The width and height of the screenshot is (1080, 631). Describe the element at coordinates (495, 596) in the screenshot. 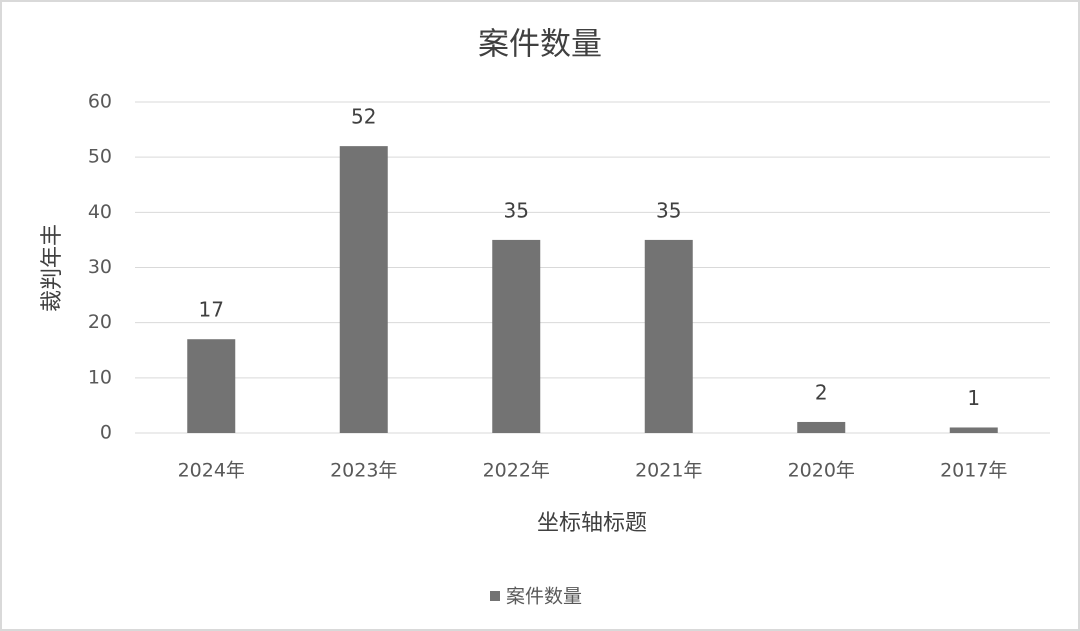

I see `legend-swatch` at that location.